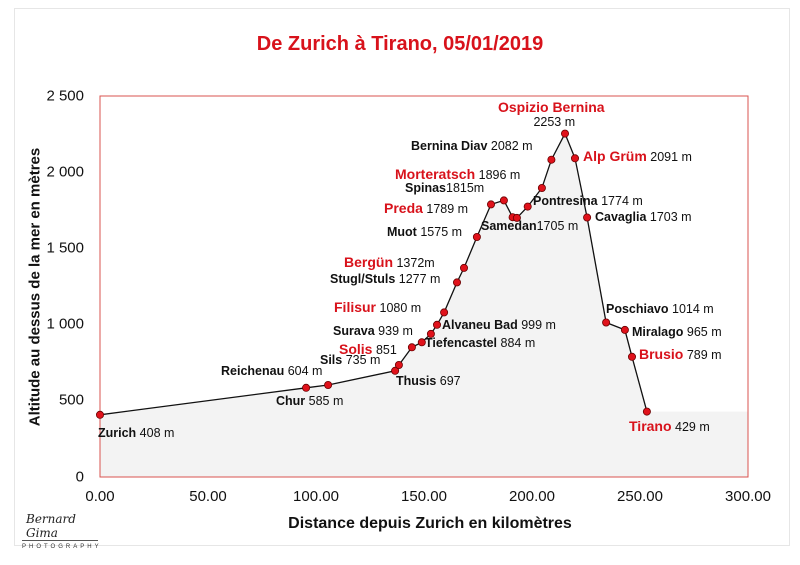  I want to click on x-tick: 0.00, so click(100, 496).